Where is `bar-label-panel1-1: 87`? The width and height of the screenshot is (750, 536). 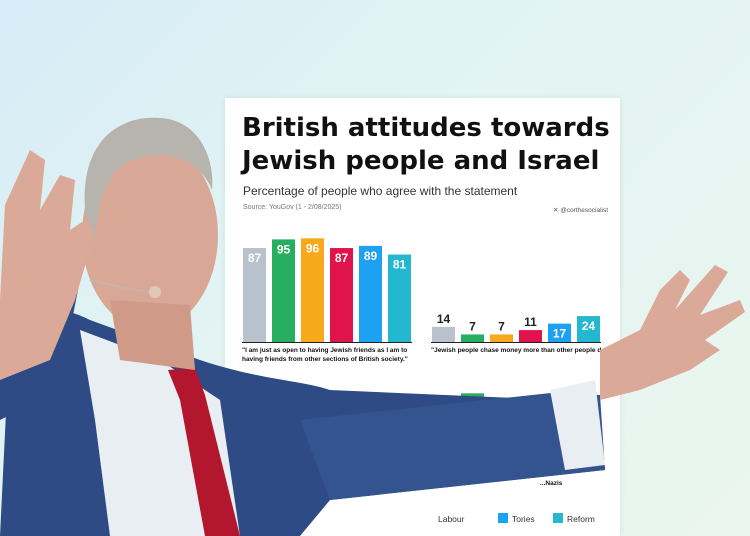 bar-label-panel1-1: 87 is located at coordinates (255, 258).